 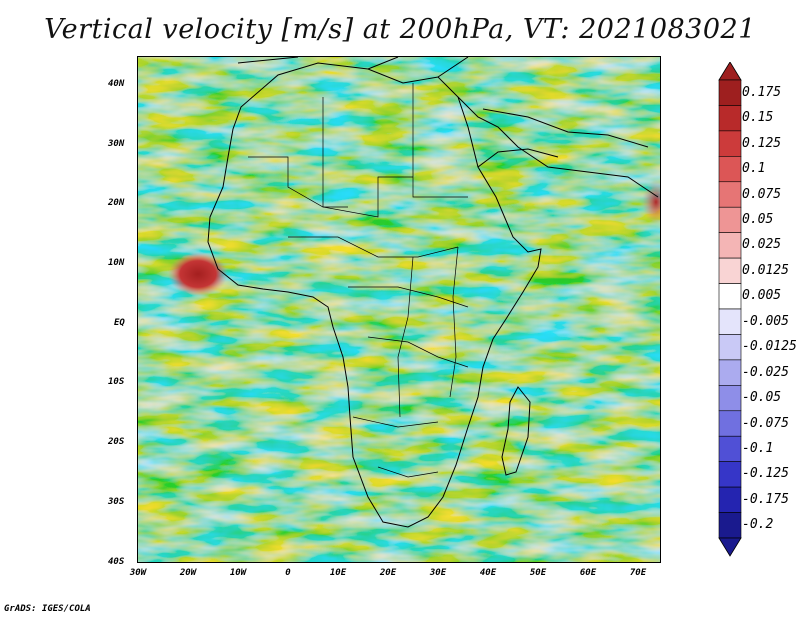 What do you see at coordinates (116, 502) in the screenshot?
I see `lat-label-30s: 30S` at bounding box center [116, 502].